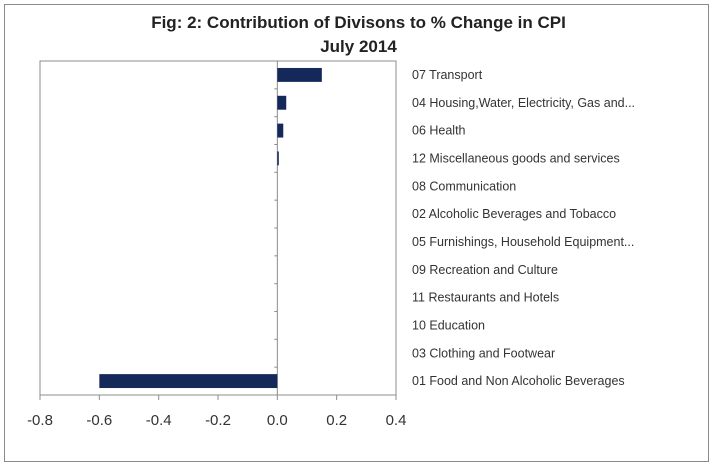  What do you see at coordinates (439, 131) in the screenshot?
I see `category-label: 06 Health` at bounding box center [439, 131].